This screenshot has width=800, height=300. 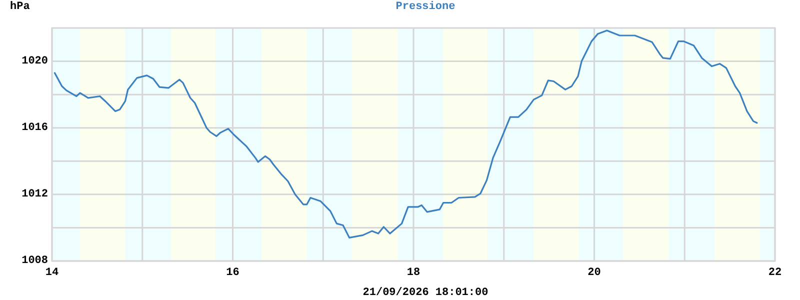 What do you see at coordinates (775, 273) in the screenshot?
I see `x-tick-label: 22` at bounding box center [775, 273].